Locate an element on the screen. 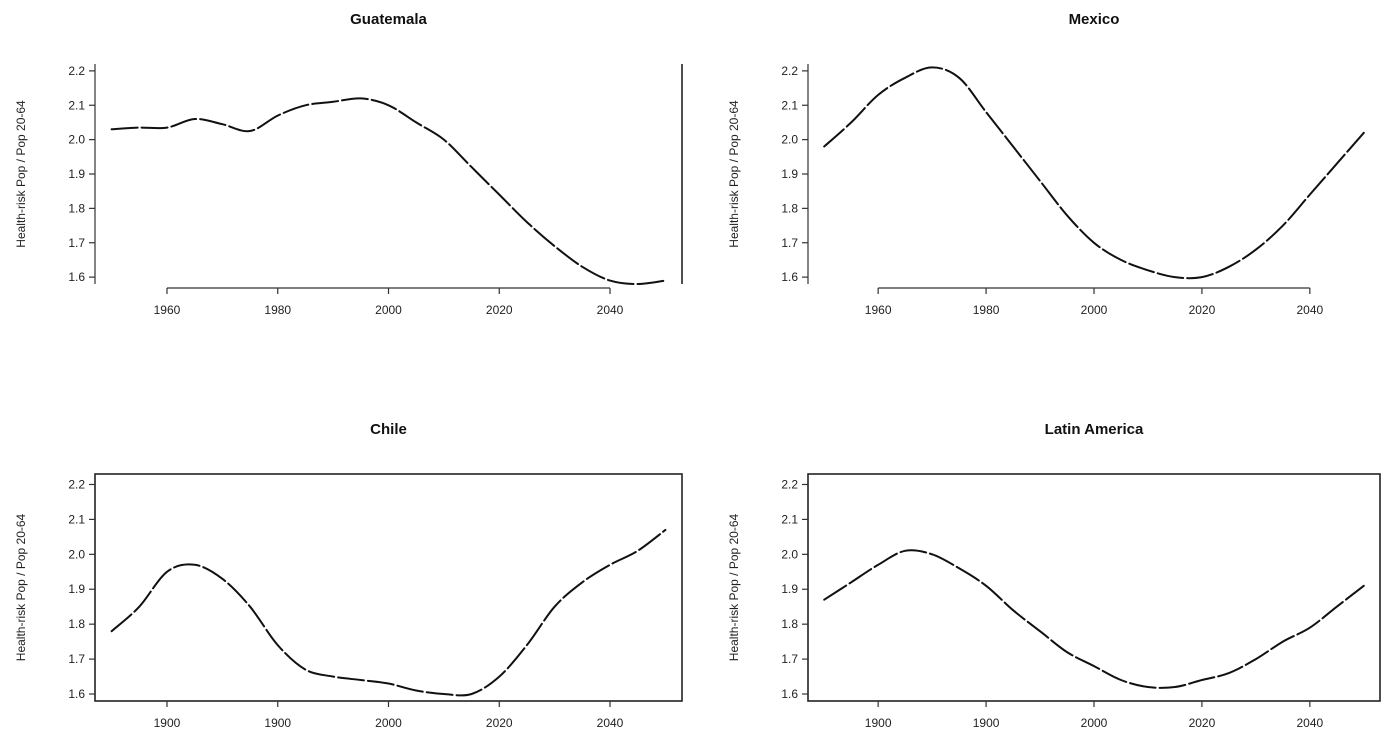 The height and width of the screenshot is (740, 1388). chart-title: Mexico is located at coordinates (1094, 19).